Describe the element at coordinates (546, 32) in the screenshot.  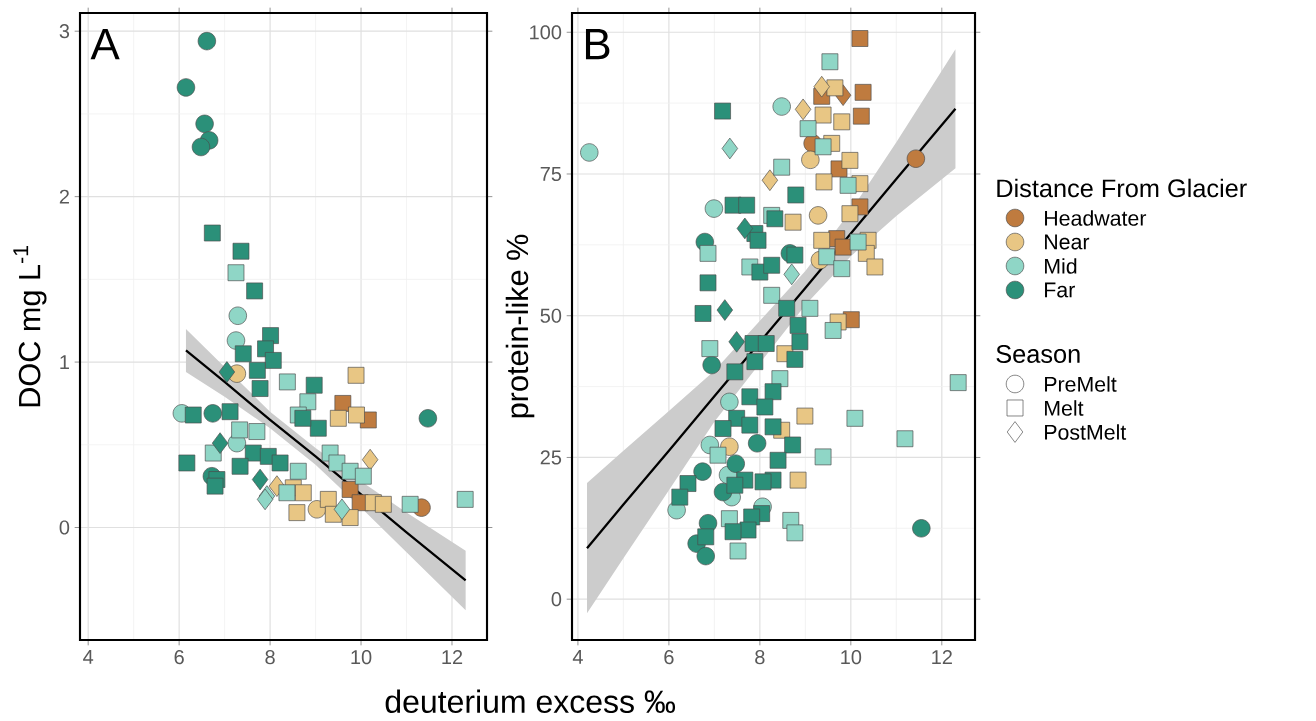
I see `y-tick-label: 100` at that location.